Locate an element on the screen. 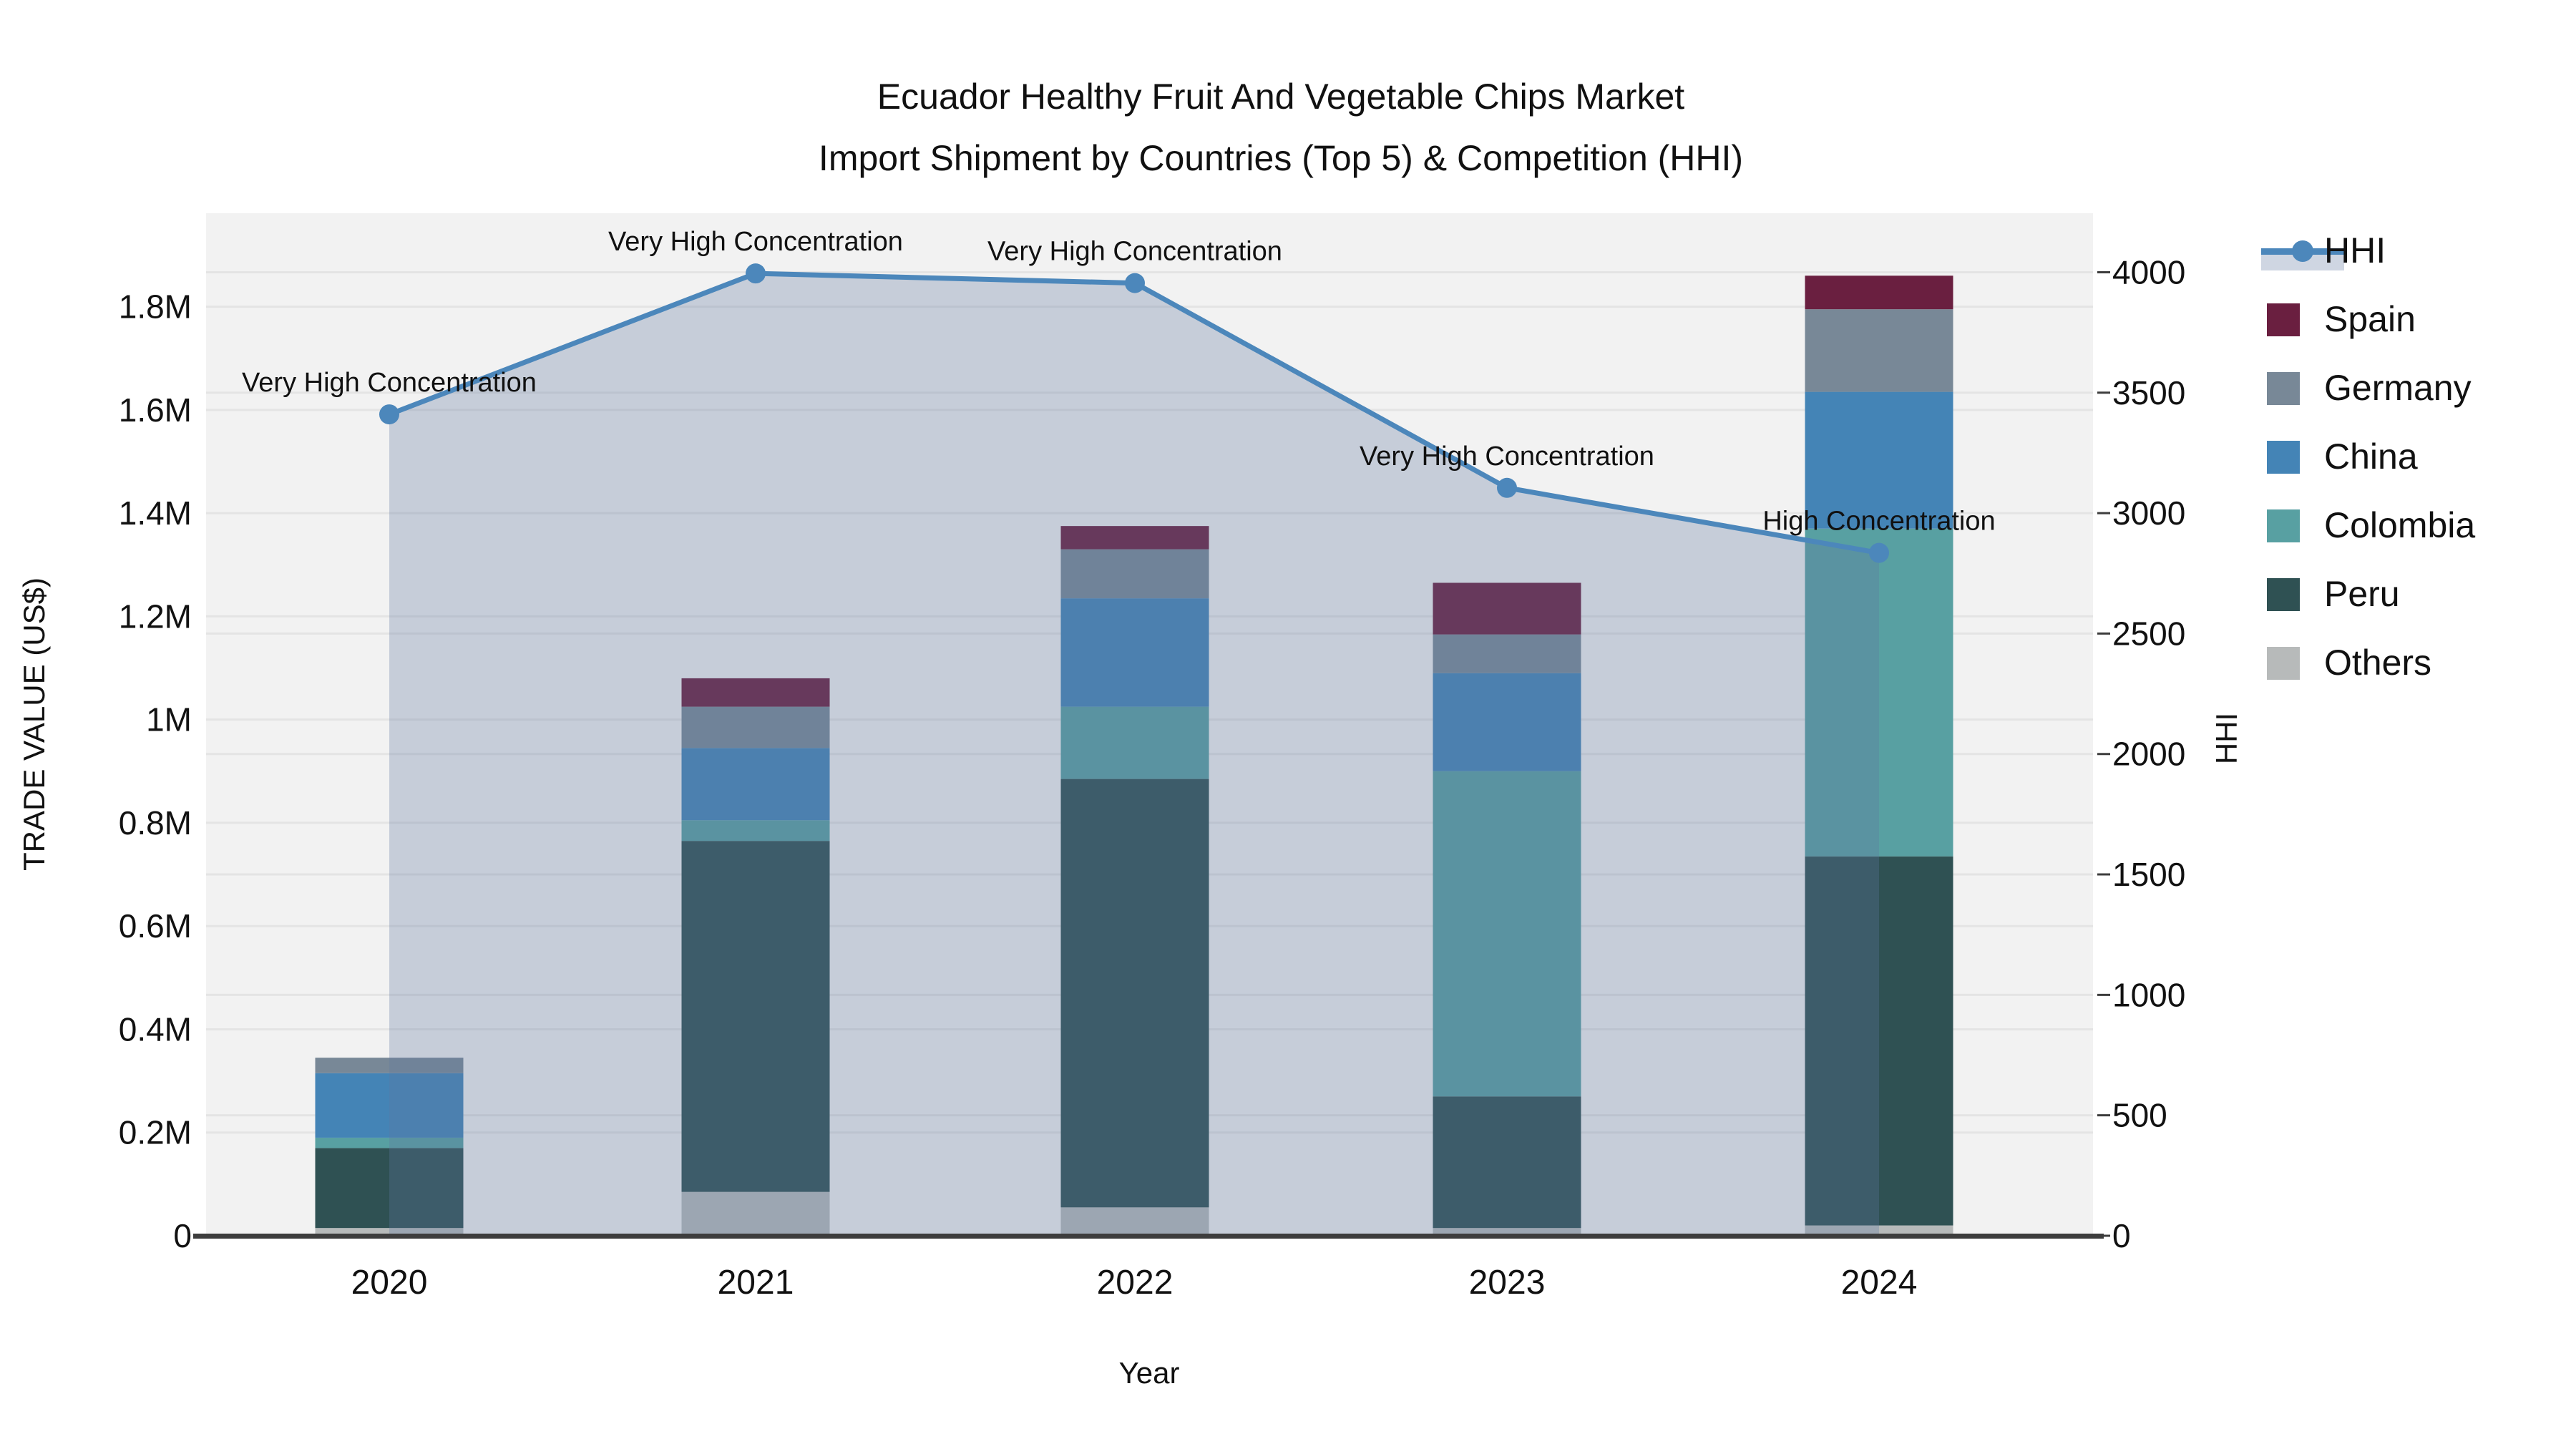 The image size is (2576, 1449). bar-segment-germany-2022 is located at coordinates (1134, 574).